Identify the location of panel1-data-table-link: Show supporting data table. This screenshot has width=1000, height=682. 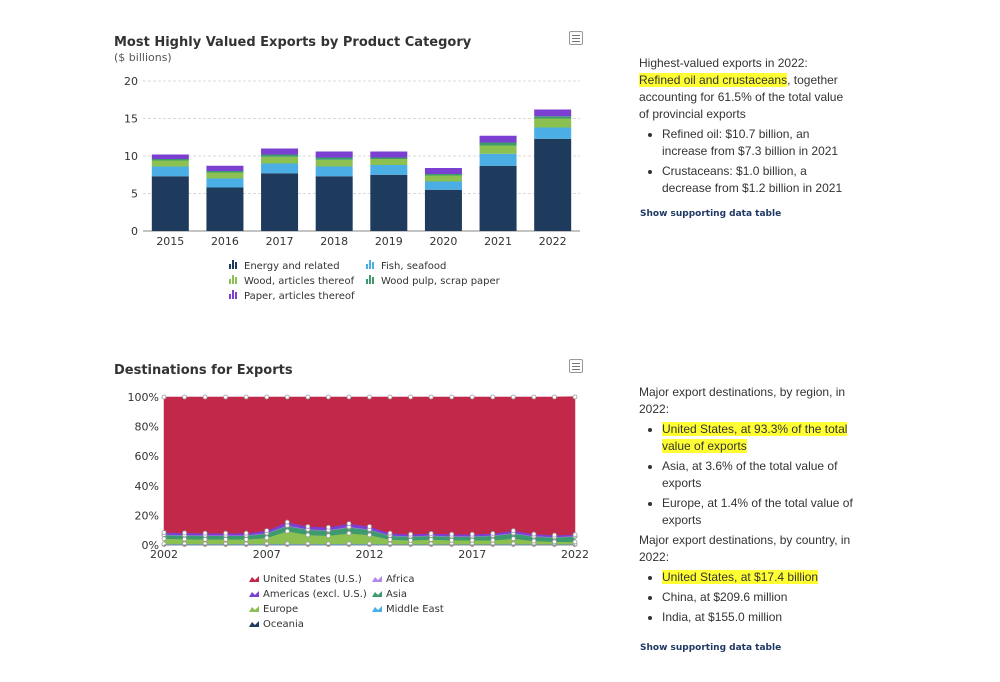
(711, 214).